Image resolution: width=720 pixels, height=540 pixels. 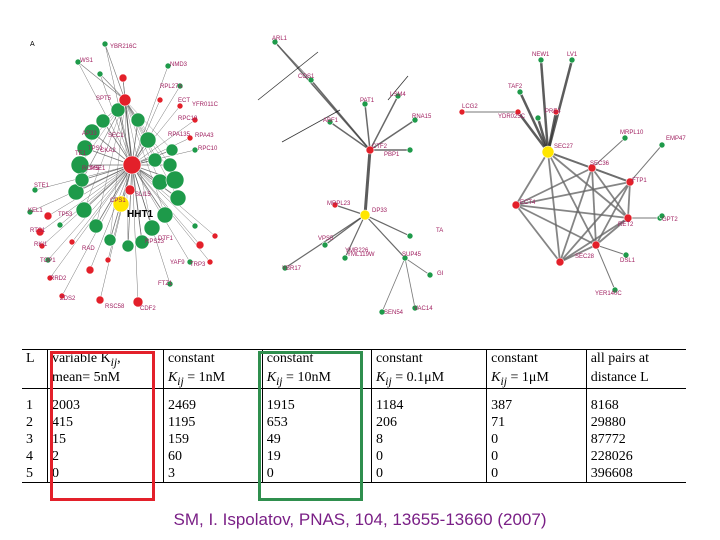 What do you see at coordinates (105, 422) in the screenshot?
I see `cell: 415` at bounding box center [105, 422].